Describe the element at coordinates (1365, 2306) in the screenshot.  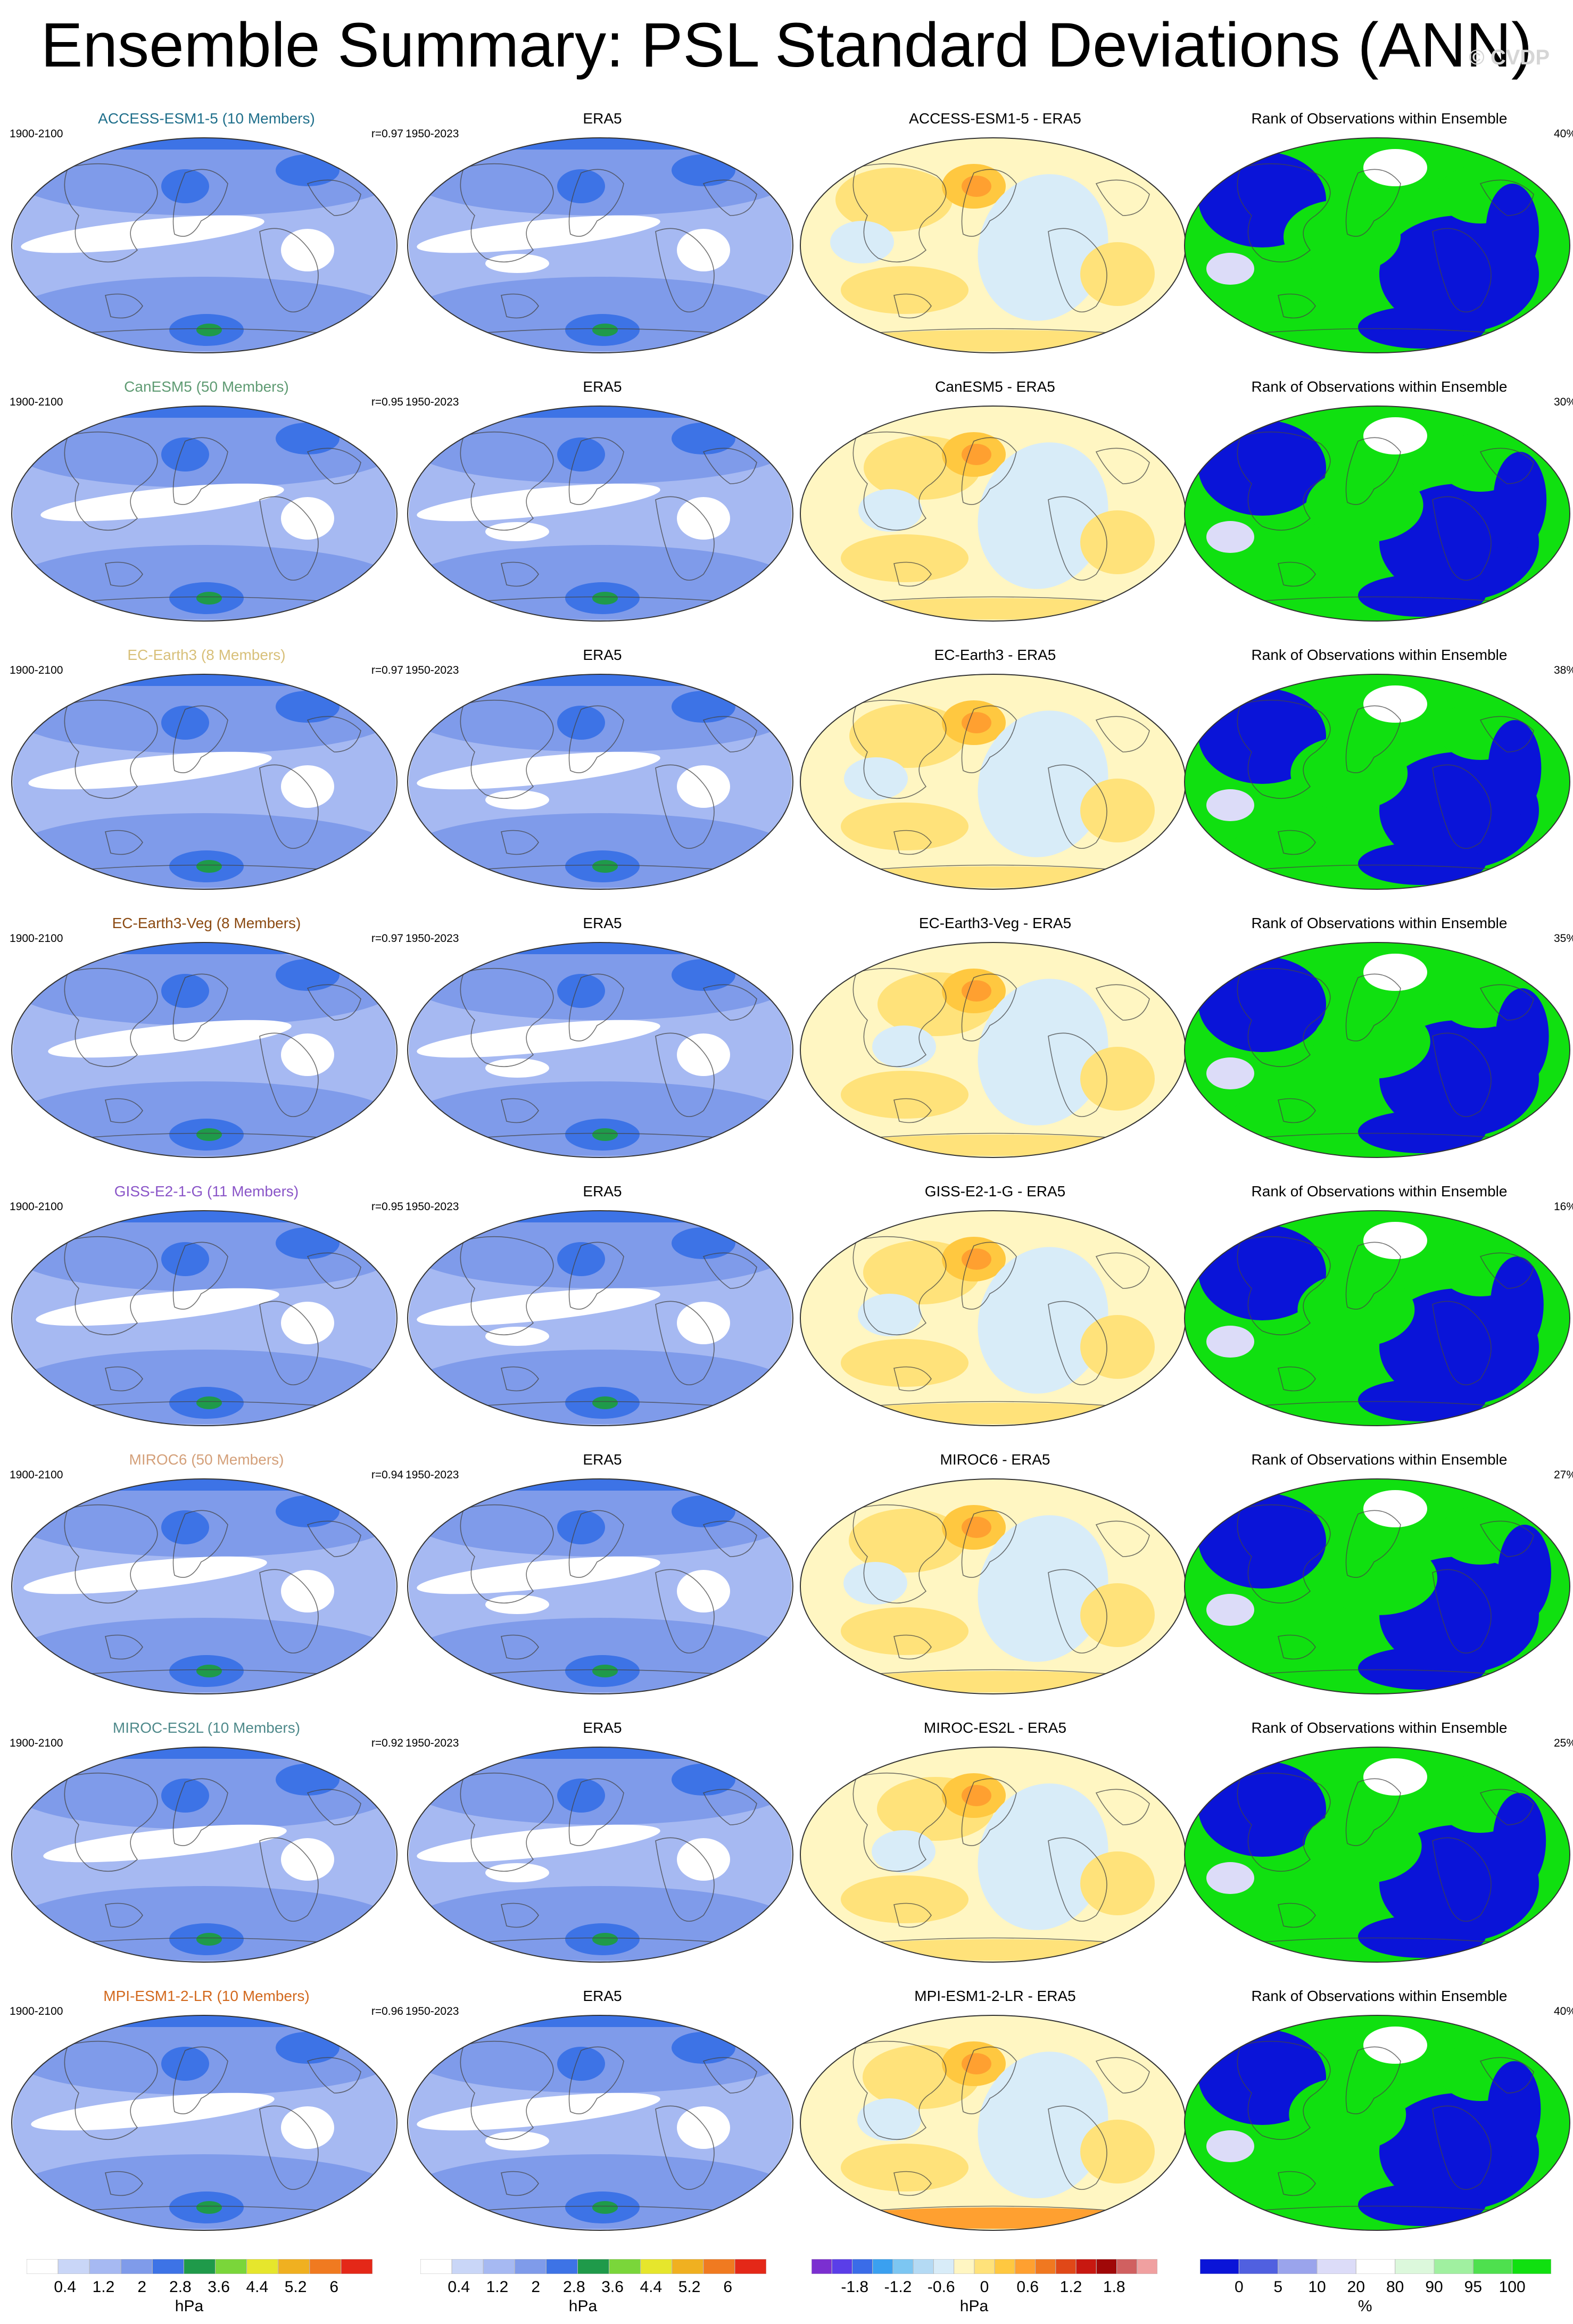
I see `colorbar-unit: %` at that location.